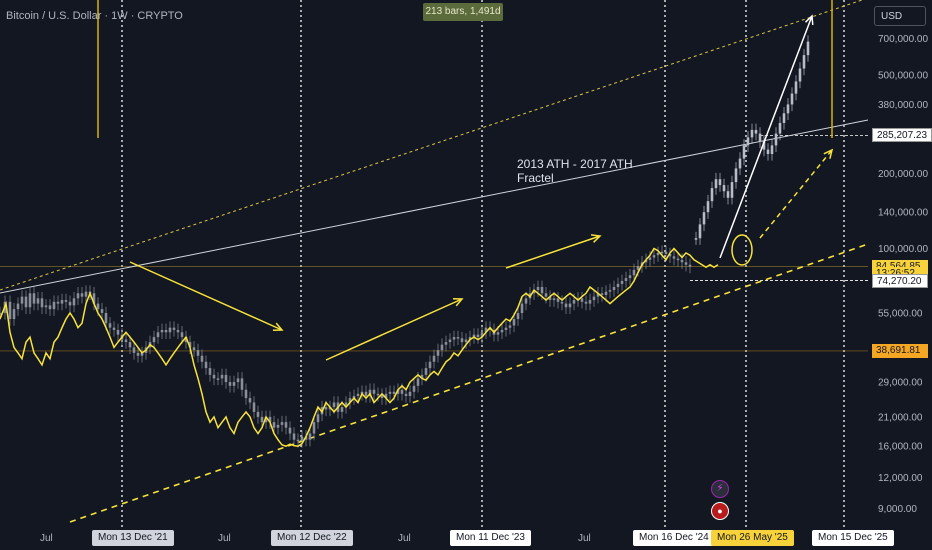 This screenshot has height=550, width=932. Describe the element at coordinates (900, 383) in the screenshot. I see `y-tick-label: 29,000.00` at that location.